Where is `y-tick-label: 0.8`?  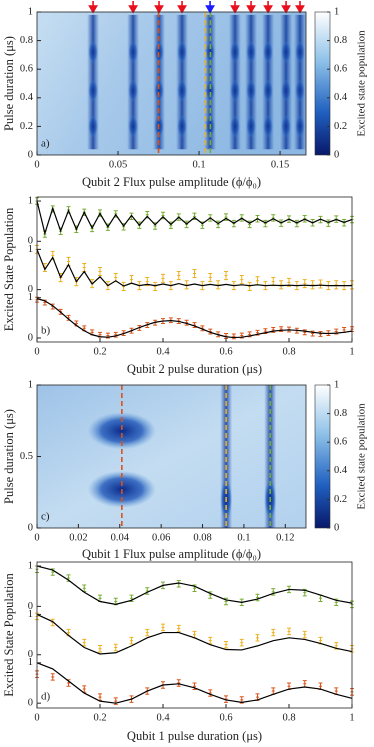 y-tick-label: 0.8 is located at coordinates (26, 40).